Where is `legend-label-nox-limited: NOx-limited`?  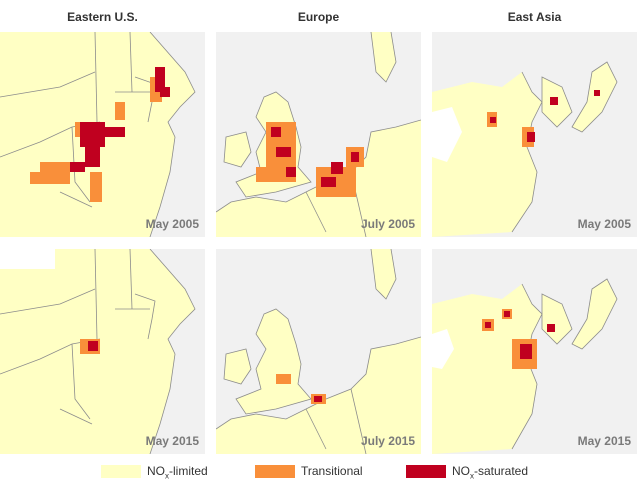 legend-label-nox-limited: NOx-limited is located at coordinates (177, 472).